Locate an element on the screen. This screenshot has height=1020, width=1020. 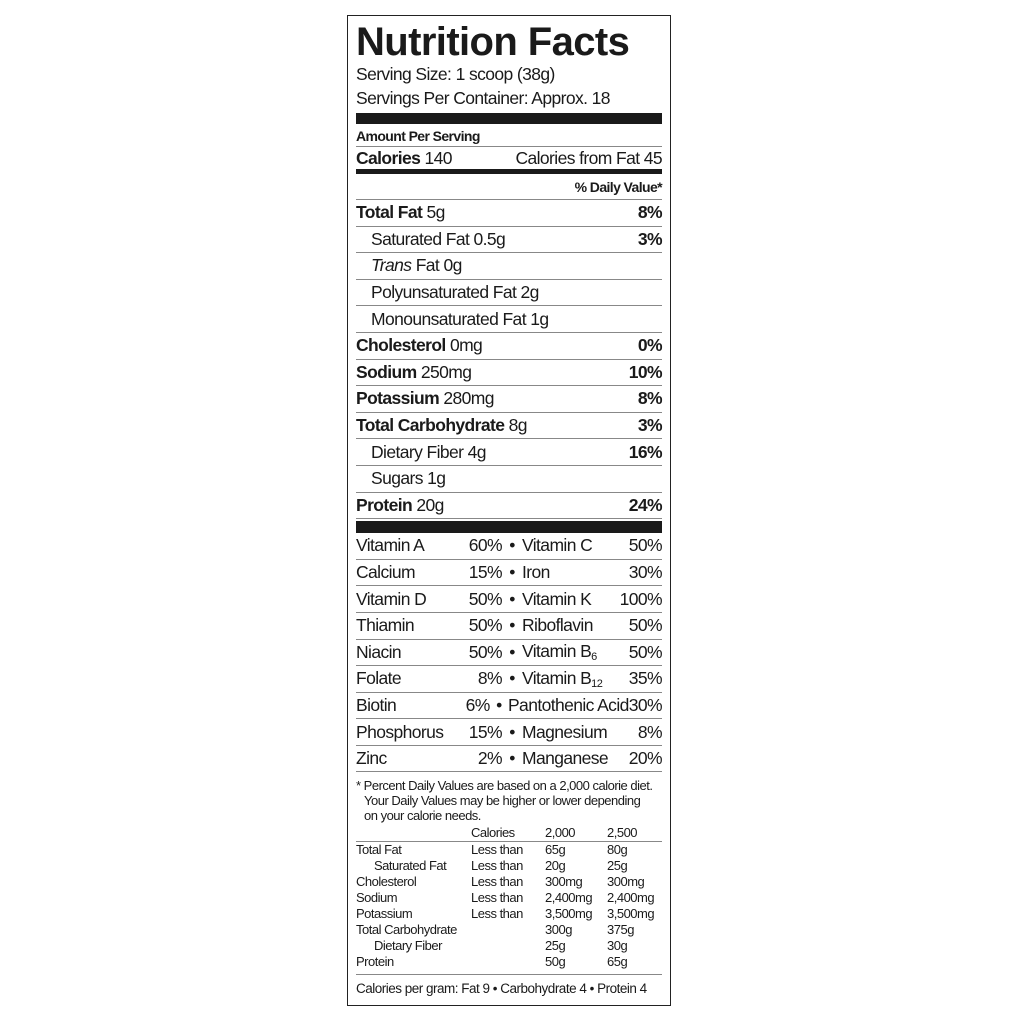
nutrient-name: Cholesterol 0mg is located at coordinates (419, 345).